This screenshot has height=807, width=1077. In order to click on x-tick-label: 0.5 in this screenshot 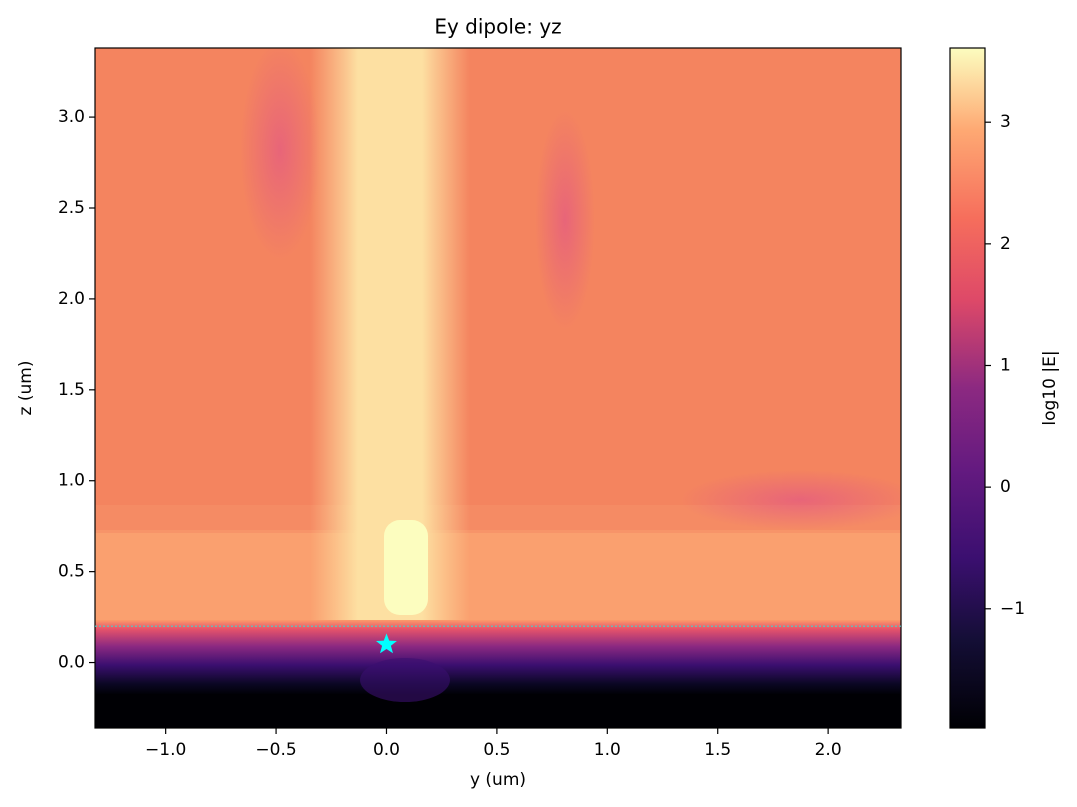, I will do `click(496, 750)`.